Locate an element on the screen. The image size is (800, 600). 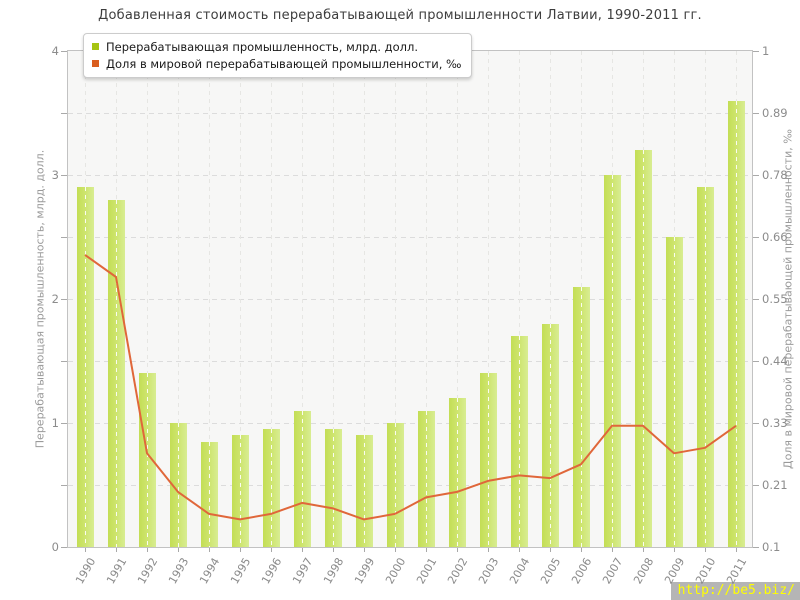
x-tick-label-2002: 2002 is located at coordinates (458, 571).